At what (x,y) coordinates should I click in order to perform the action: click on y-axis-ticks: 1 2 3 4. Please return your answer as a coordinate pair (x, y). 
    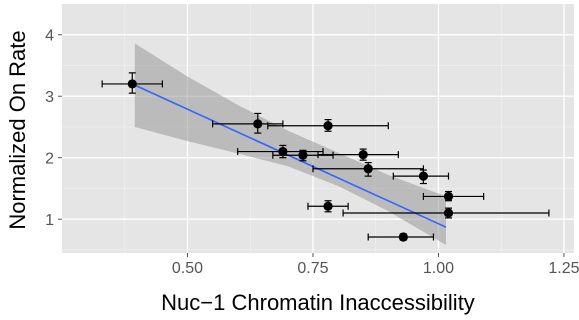
    Looking at the image, I should click on (53, 128).